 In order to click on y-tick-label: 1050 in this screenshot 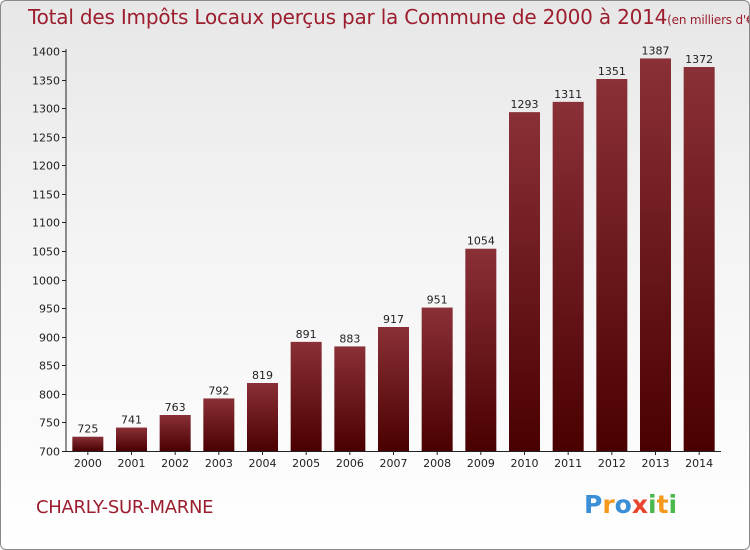, I will do `click(46, 252)`.